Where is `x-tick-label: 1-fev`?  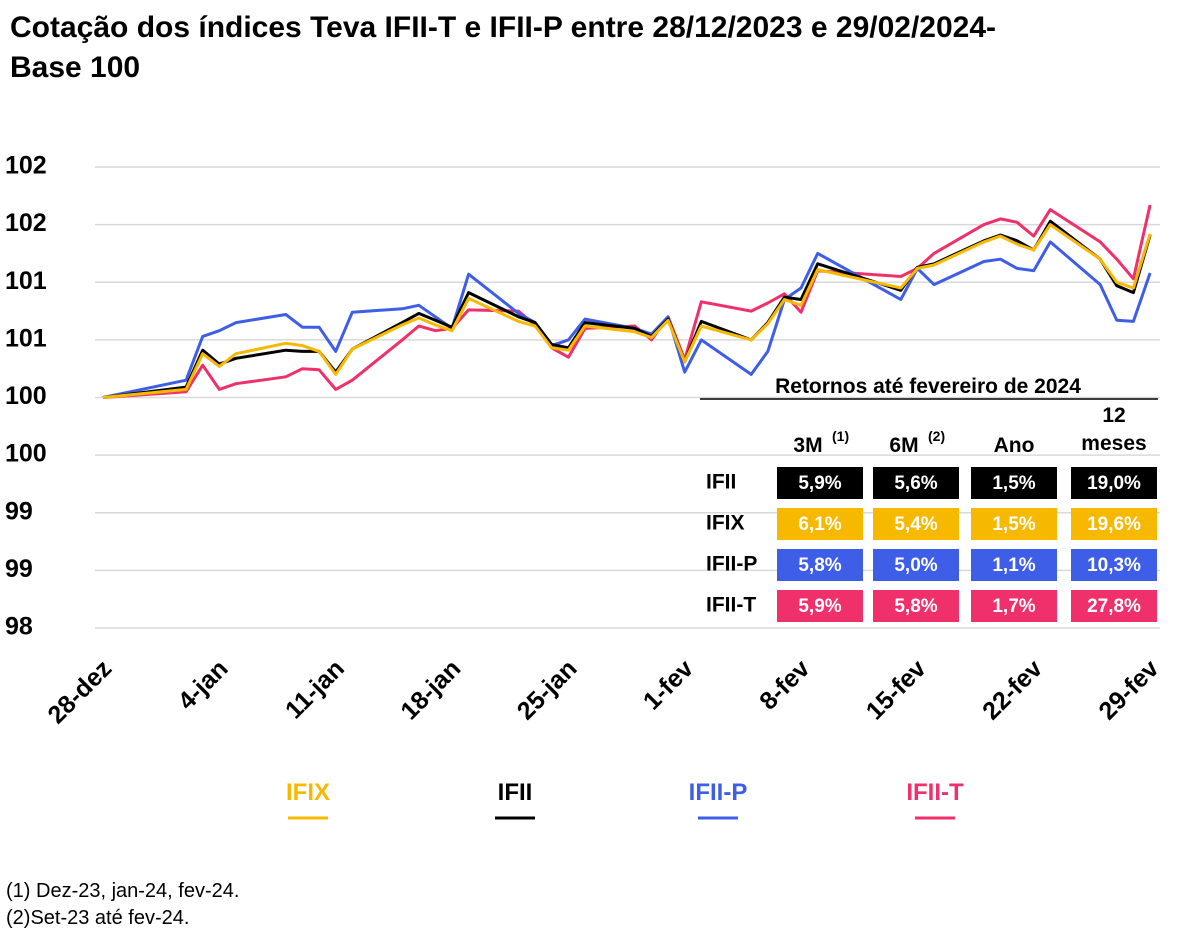 x-tick-label: 1-fev is located at coordinates (668, 684).